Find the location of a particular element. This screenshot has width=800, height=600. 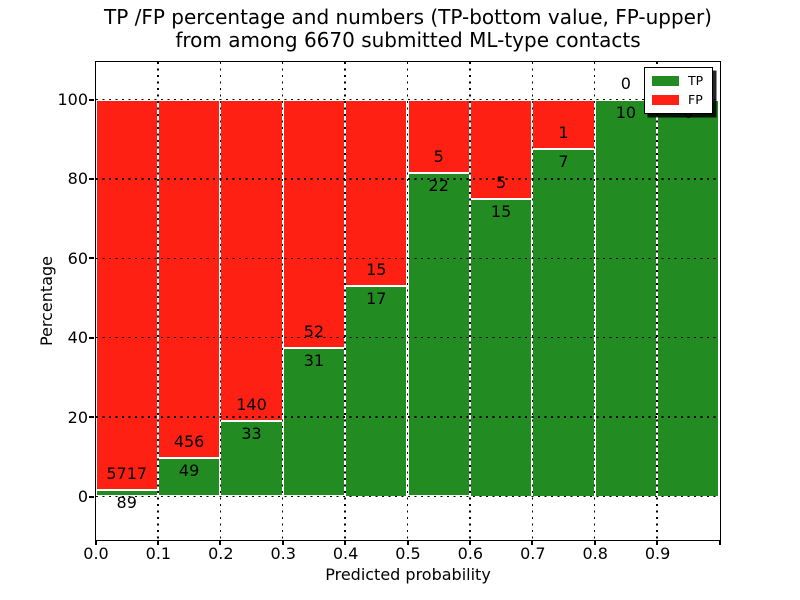

x-tick-label: 0.2 is located at coordinates (221, 553).